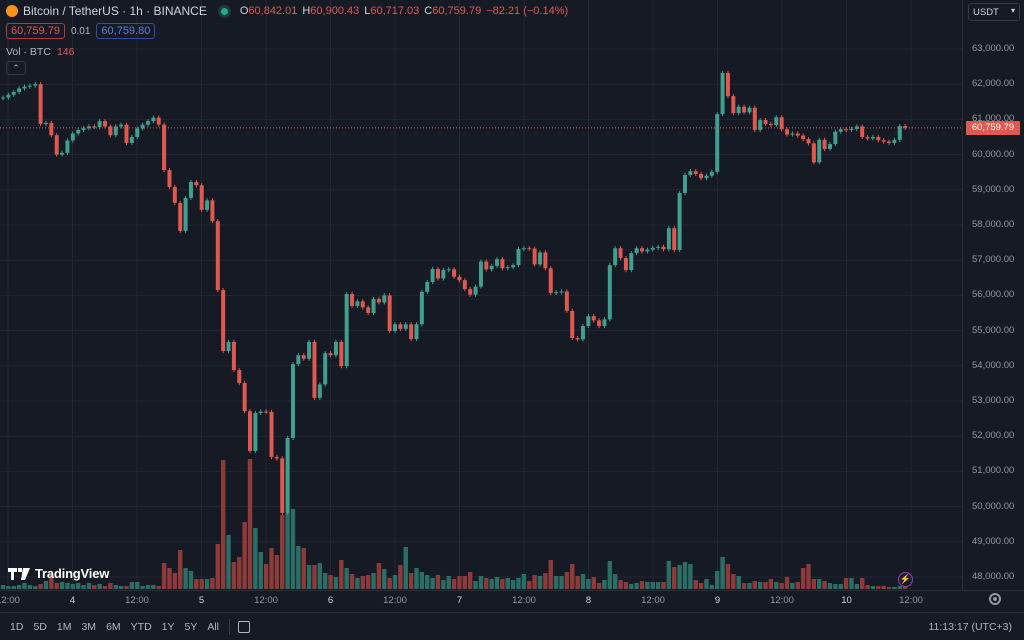 This screenshot has height=640, width=1024. Describe the element at coordinates (126, 31) in the screenshot. I see `buy-button: 60,759.80` at that location.